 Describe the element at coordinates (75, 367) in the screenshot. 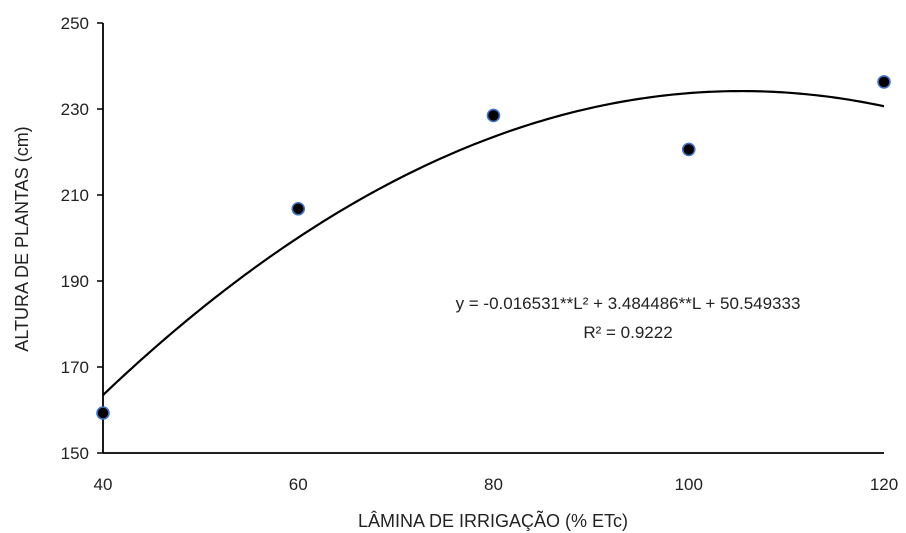

I see `y-tick-label: 170` at that location.